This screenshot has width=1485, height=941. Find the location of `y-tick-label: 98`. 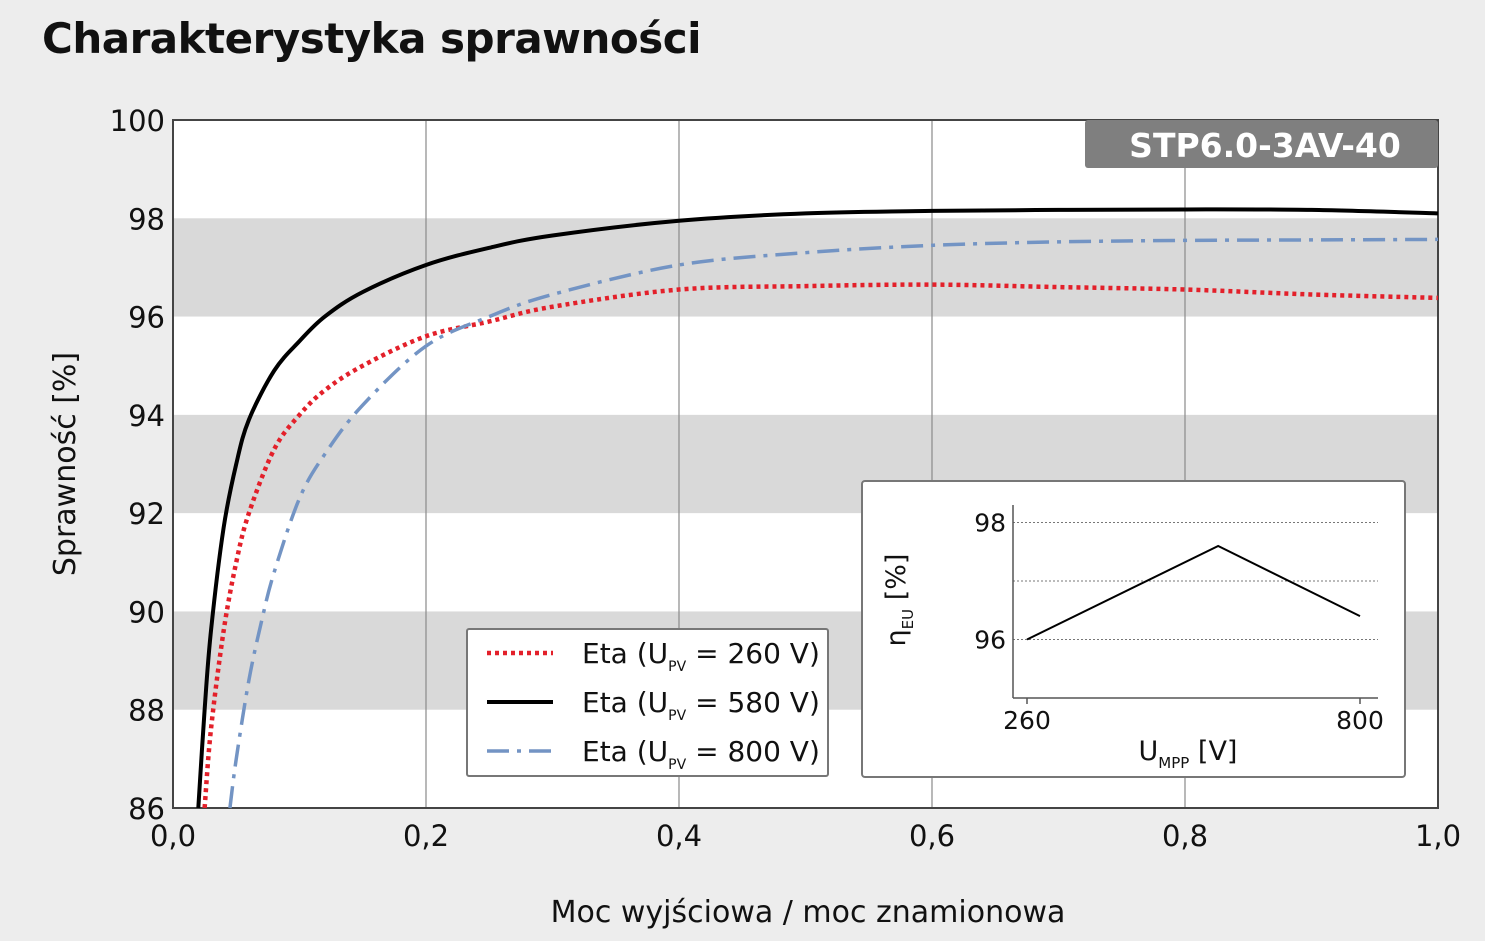

y-tick-label: 98 is located at coordinates (146, 219).